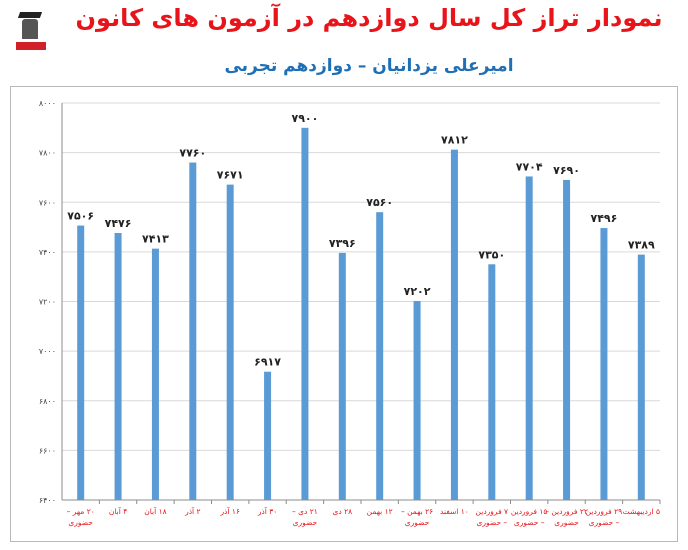 This screenshot has width=688, height=550. What do you see at coordinates (267, 511) in the screenshot?
I see `x-tick-label: ۳۰ آذر` at bounding box center [267, 511].